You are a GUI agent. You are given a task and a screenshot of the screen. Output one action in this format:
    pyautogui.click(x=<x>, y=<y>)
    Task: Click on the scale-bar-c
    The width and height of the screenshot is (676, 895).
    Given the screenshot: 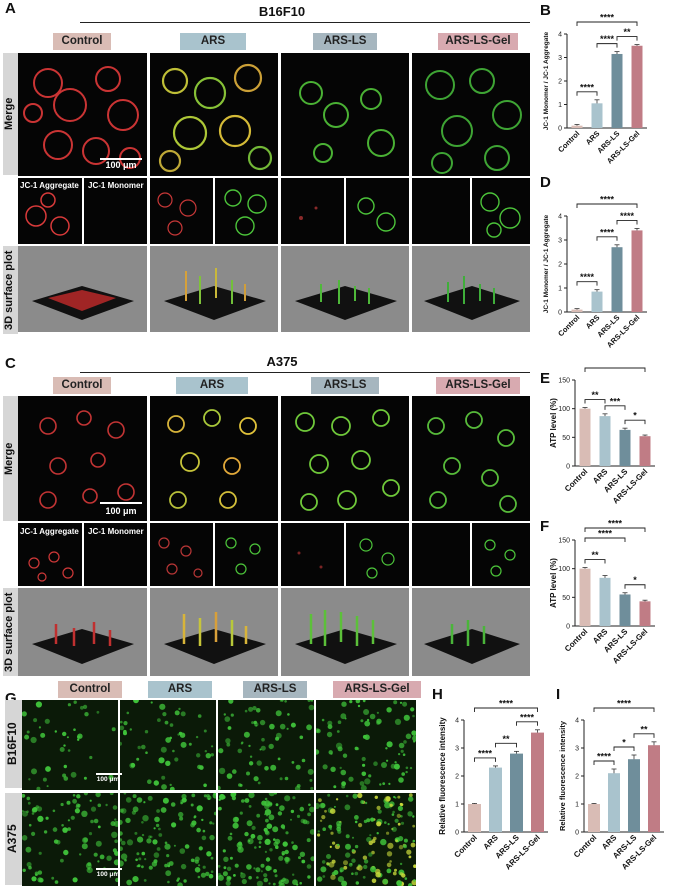 What is the action you would take?
    pyautogui.click(x=121, y=503)
    